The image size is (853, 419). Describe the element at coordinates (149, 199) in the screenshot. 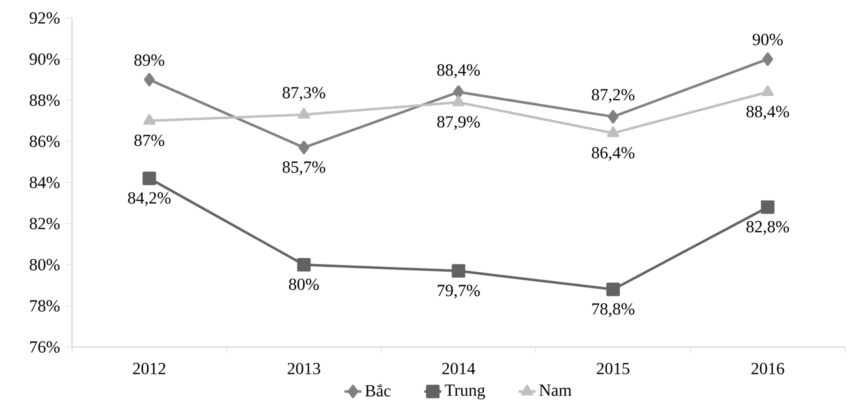

I see `data-label: 84,2%` at that location.